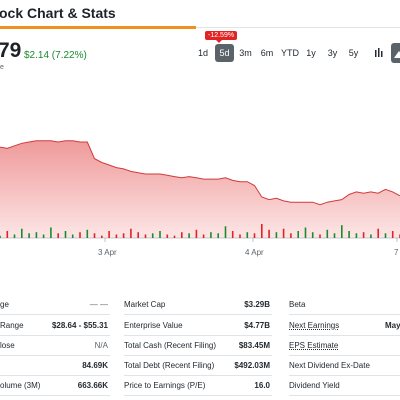 The height and width of the screenshot is (400, 400). I want to click on stat-value: $3.29B, so click(257, 304).